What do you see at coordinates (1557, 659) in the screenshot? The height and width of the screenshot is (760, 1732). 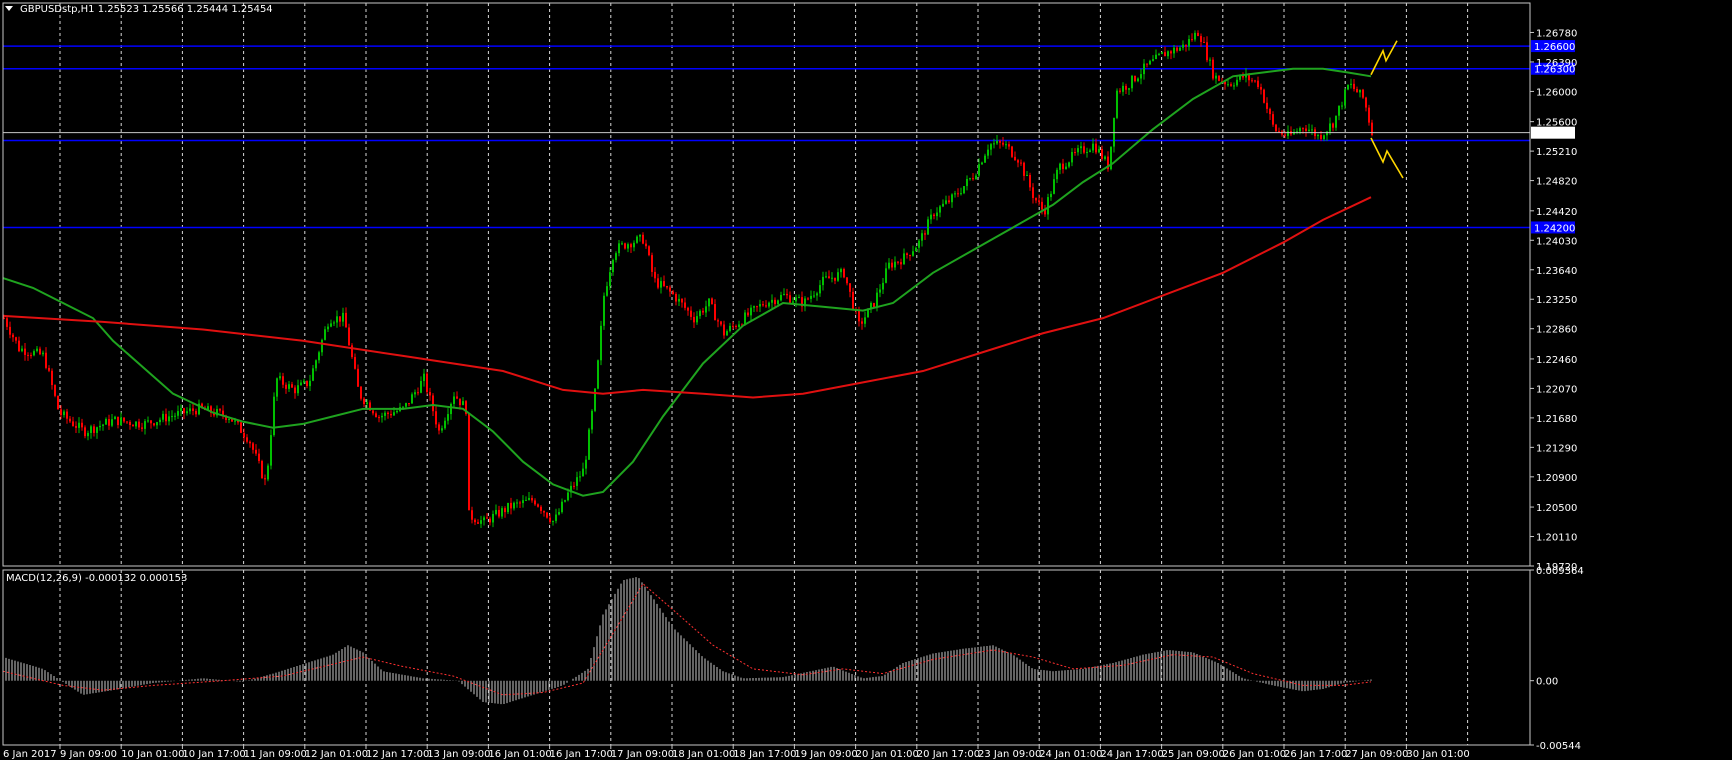 I see `macd-axis: 0.009364 0.00 -0.00544` at bounding box center [1557, 659].